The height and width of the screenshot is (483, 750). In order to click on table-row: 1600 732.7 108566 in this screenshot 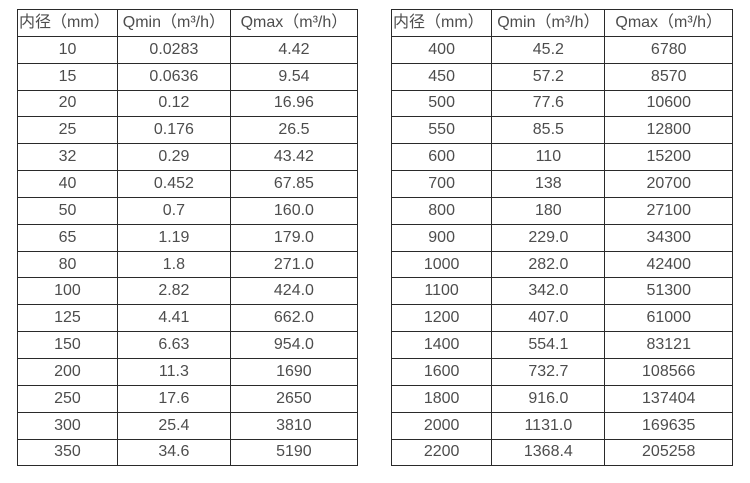, I will do `click(561, 371)`.